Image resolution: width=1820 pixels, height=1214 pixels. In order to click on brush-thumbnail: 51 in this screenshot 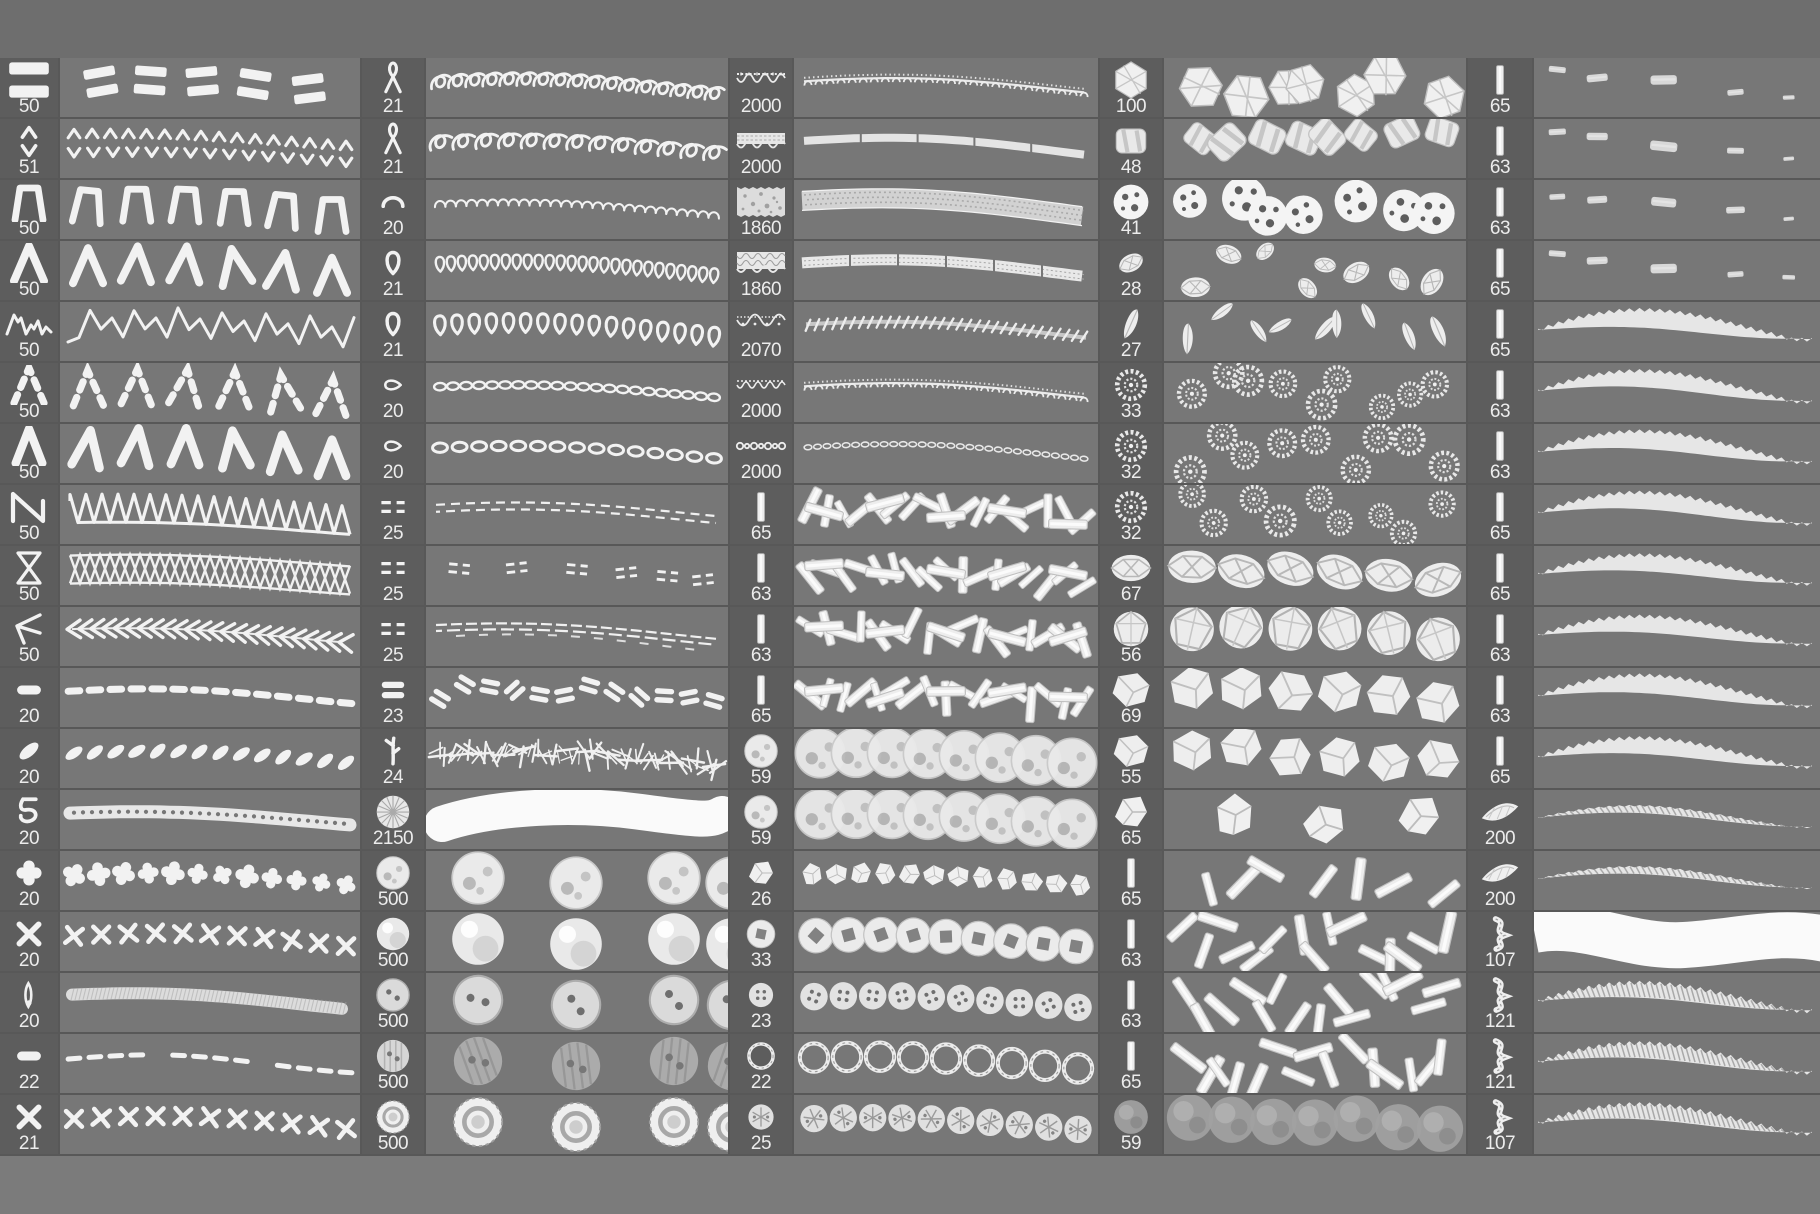, I will do `click(29, 148)`.